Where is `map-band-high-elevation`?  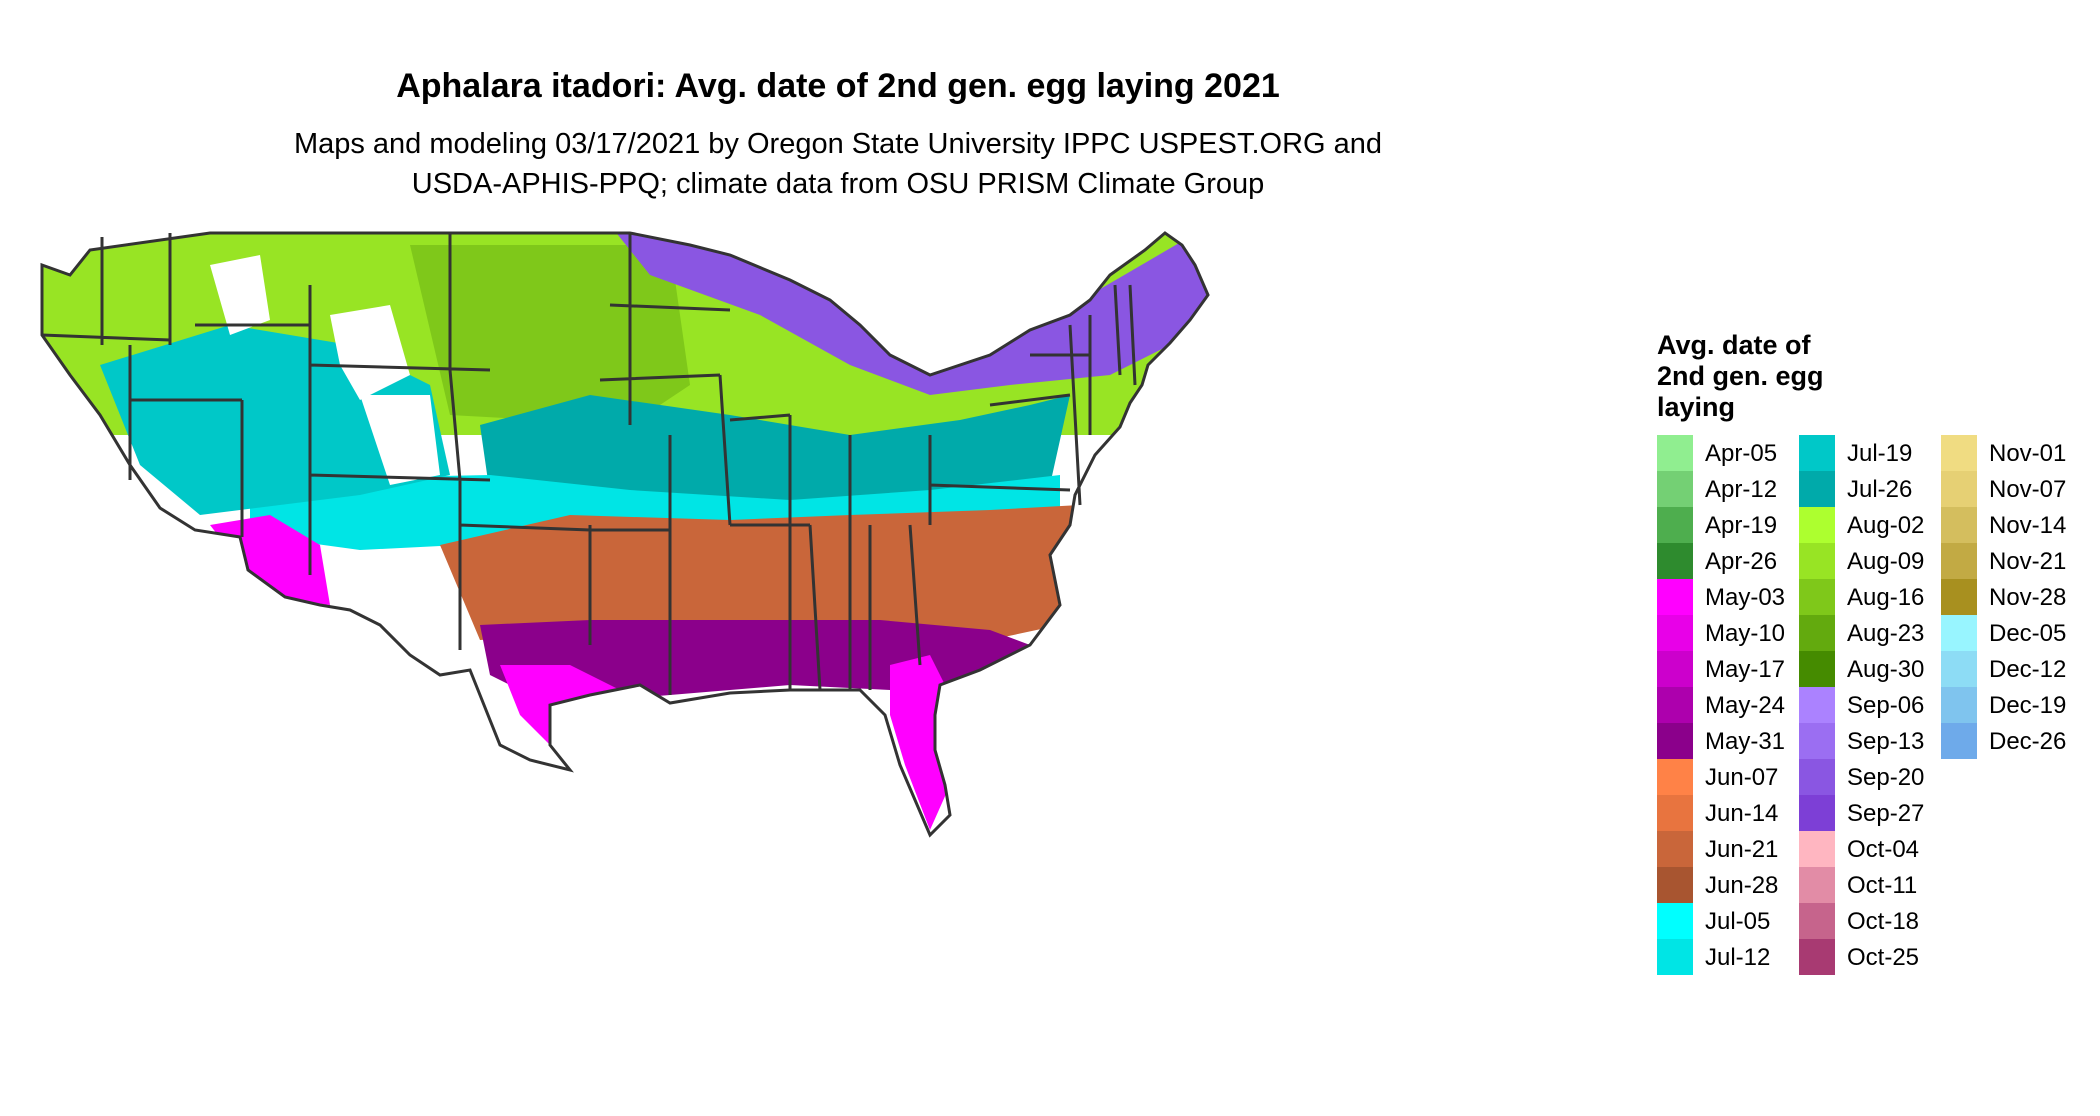 map-band-high-elevation is located at coordinates (265, 377).